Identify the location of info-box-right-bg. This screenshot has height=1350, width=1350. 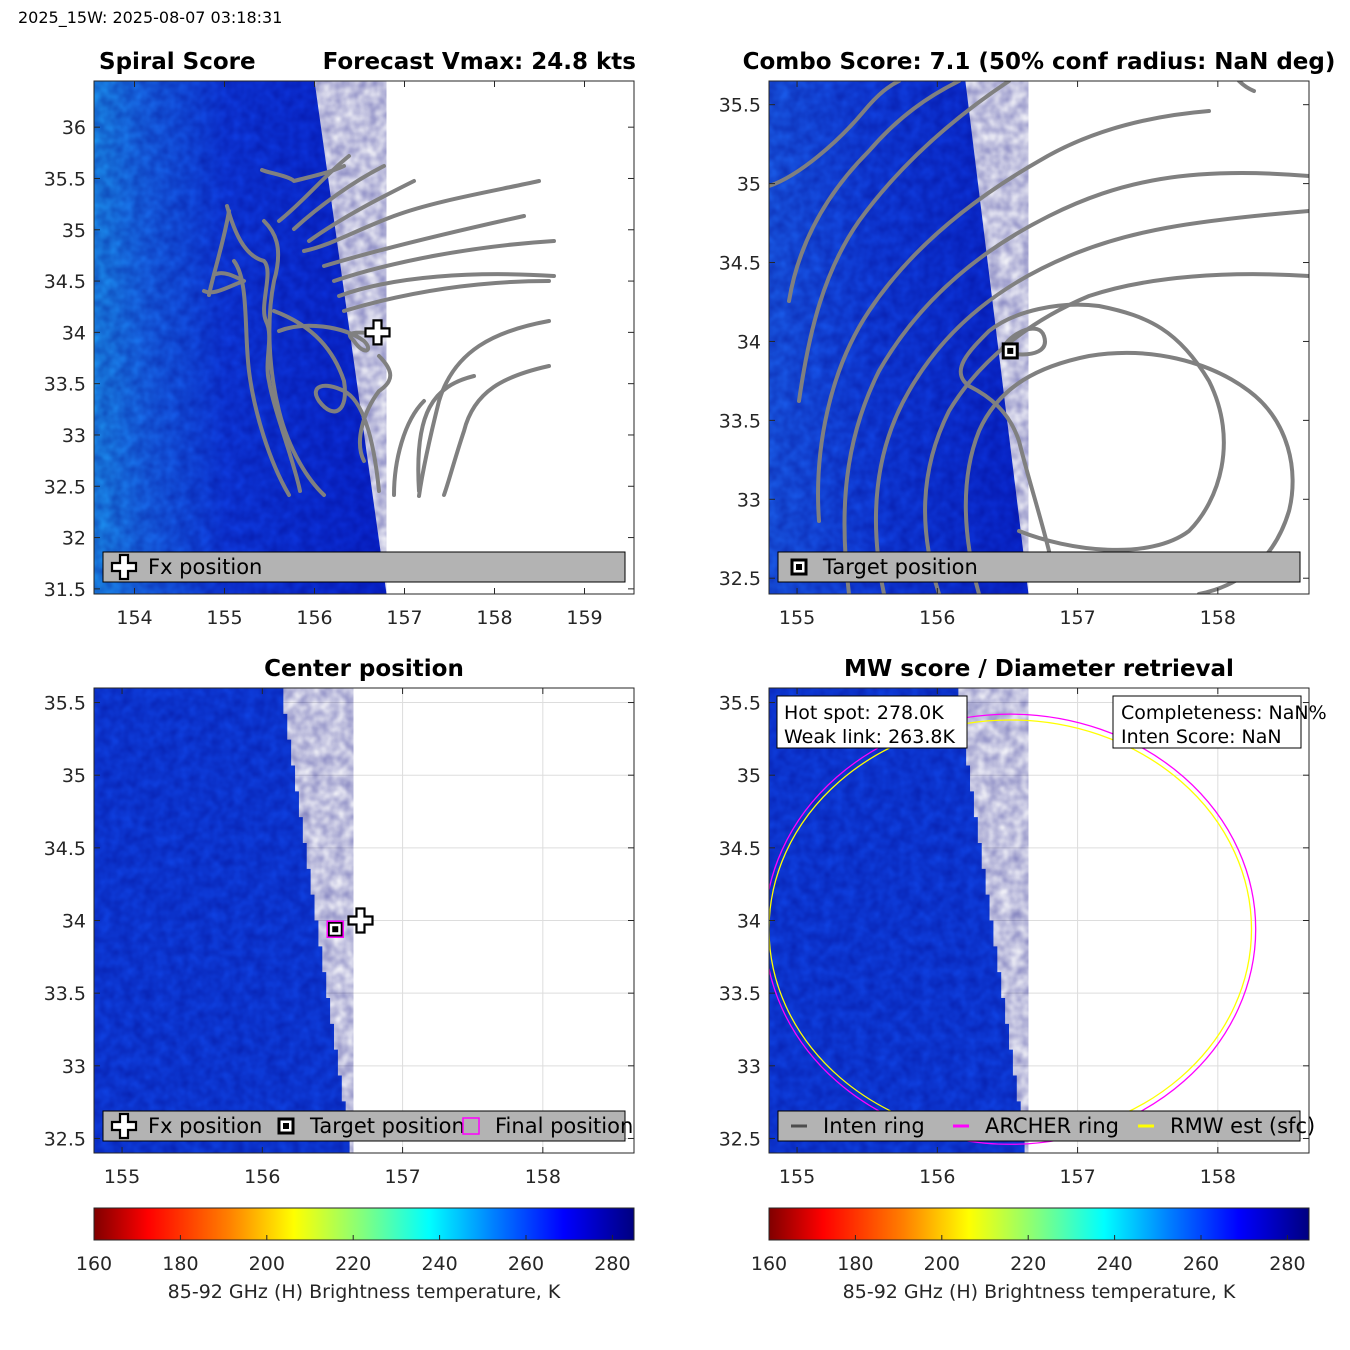
(1207, 722).